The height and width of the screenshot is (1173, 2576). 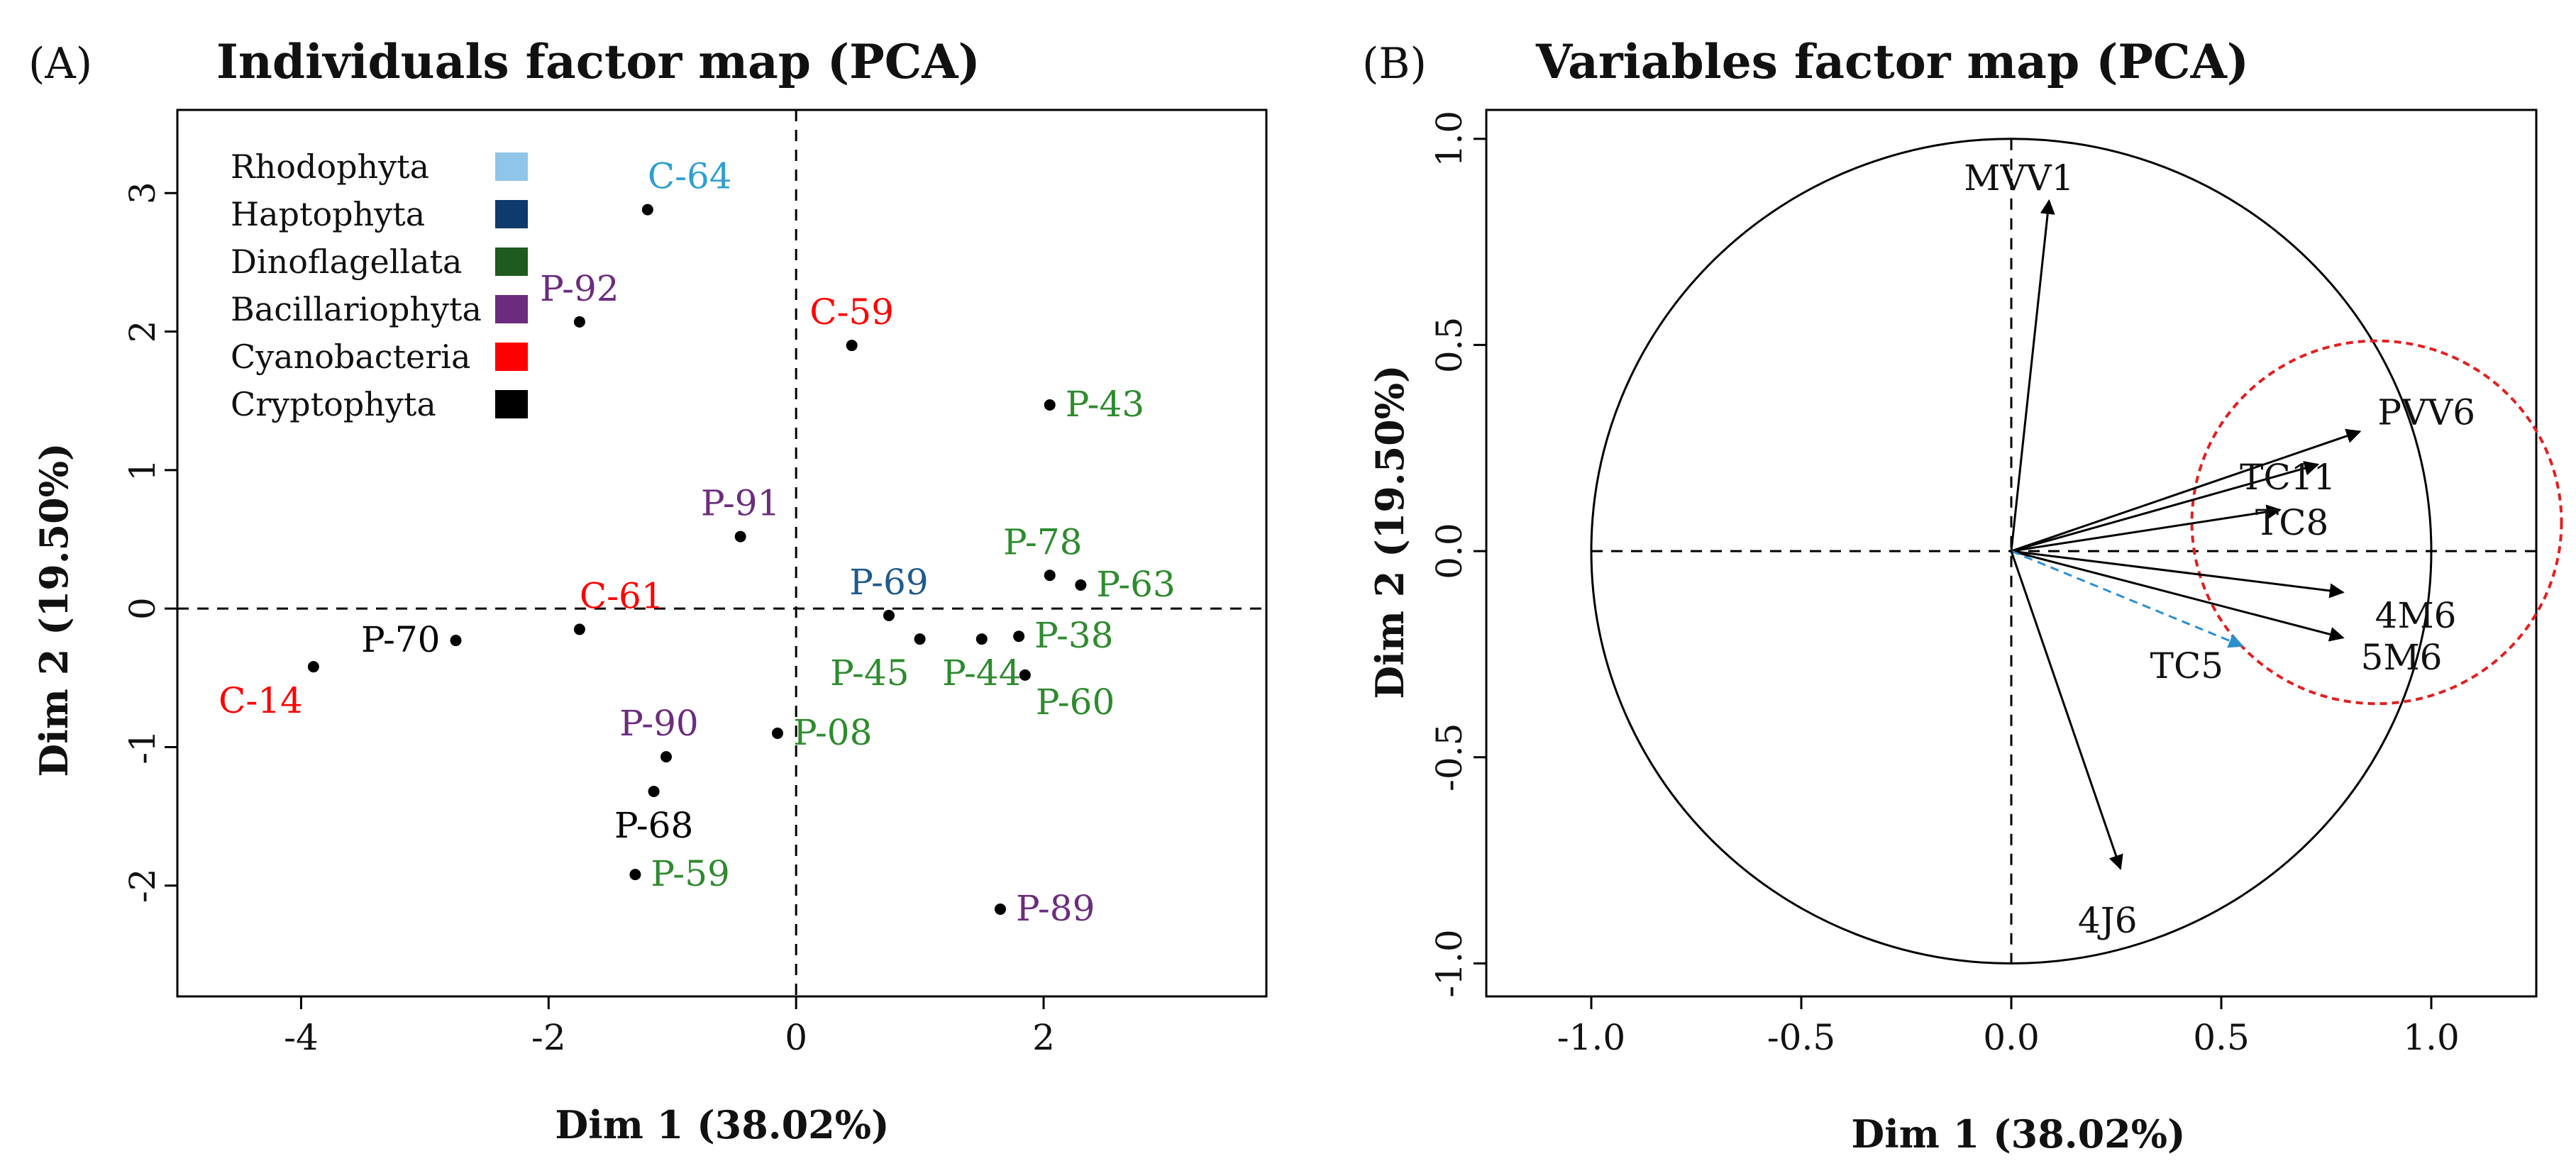 I want to click on point-label: P-43, so click(x=1105, y=404).